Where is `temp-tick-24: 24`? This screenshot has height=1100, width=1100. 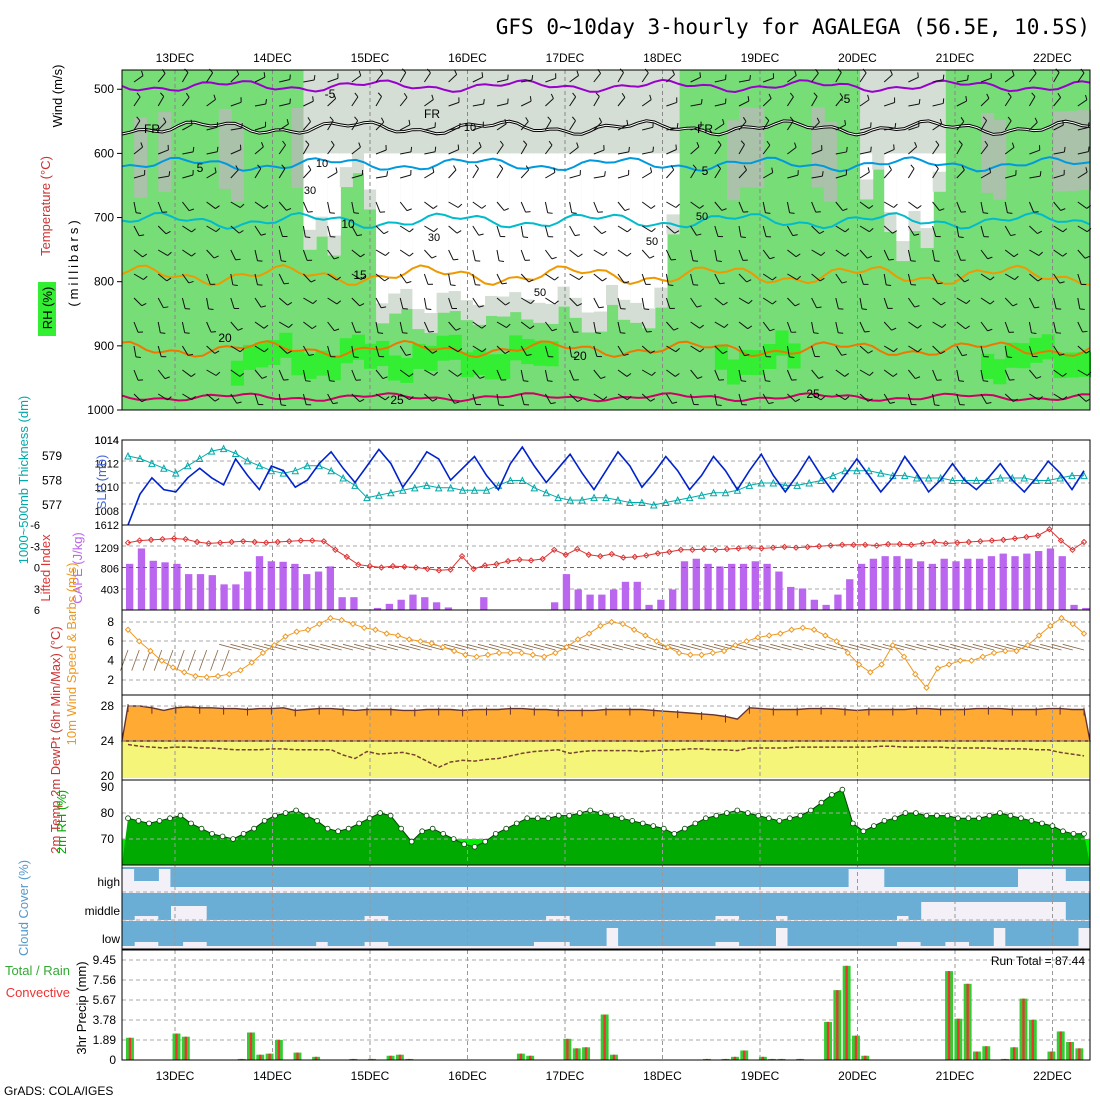 temp-tick-24: 24 is located at coordinates (108, 741).